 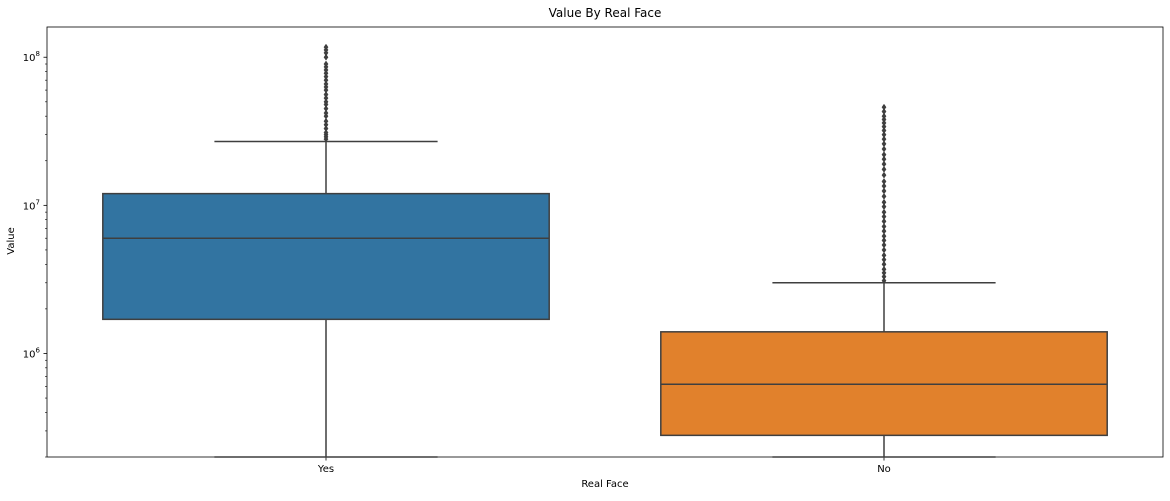 I want to click on box-yes, so click(x=326, y=256).